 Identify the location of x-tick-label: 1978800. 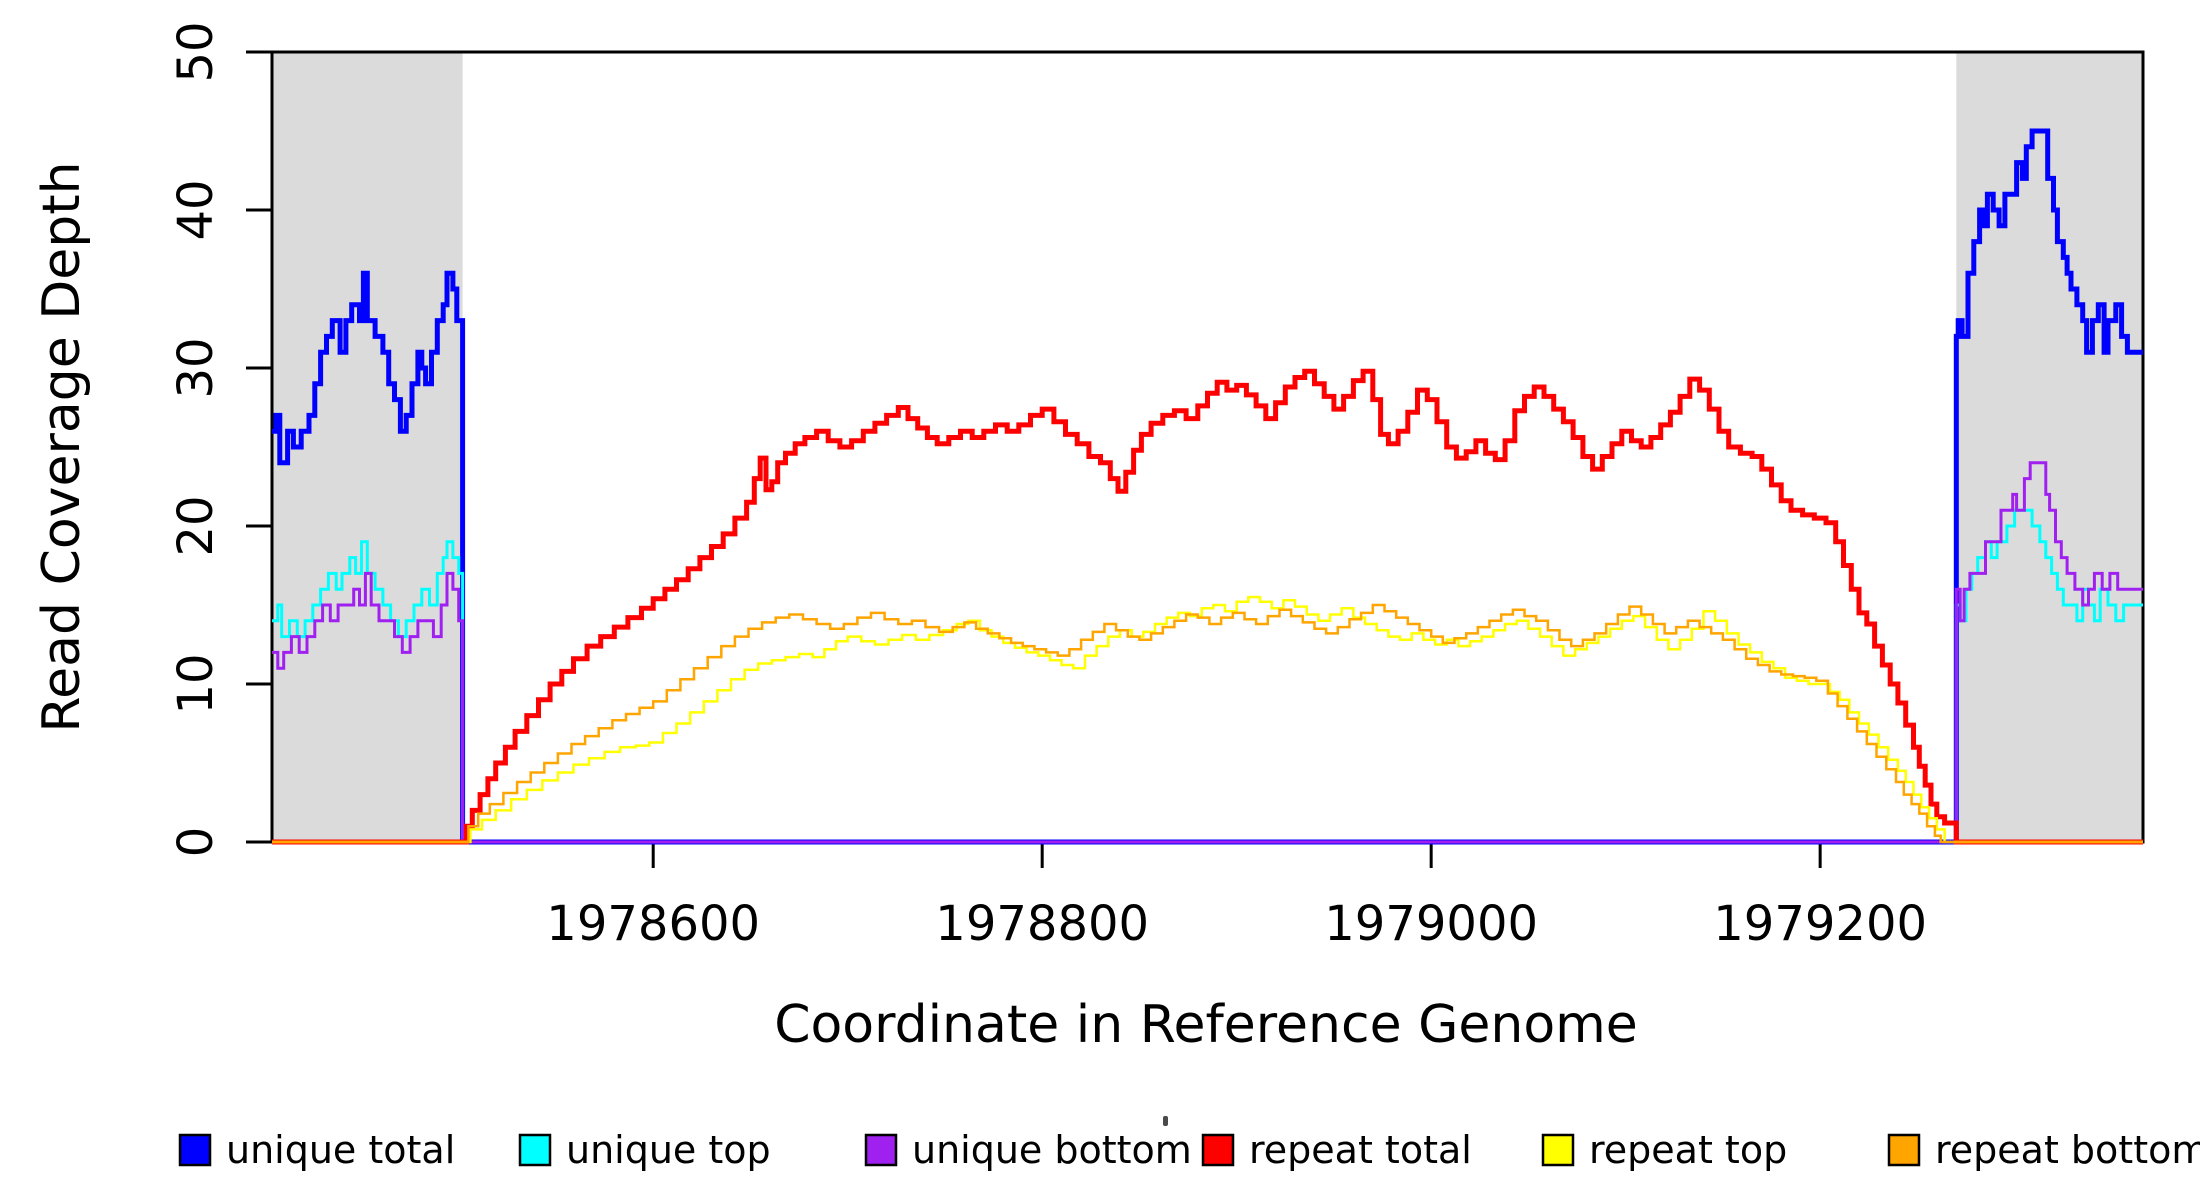
(1042, 924).